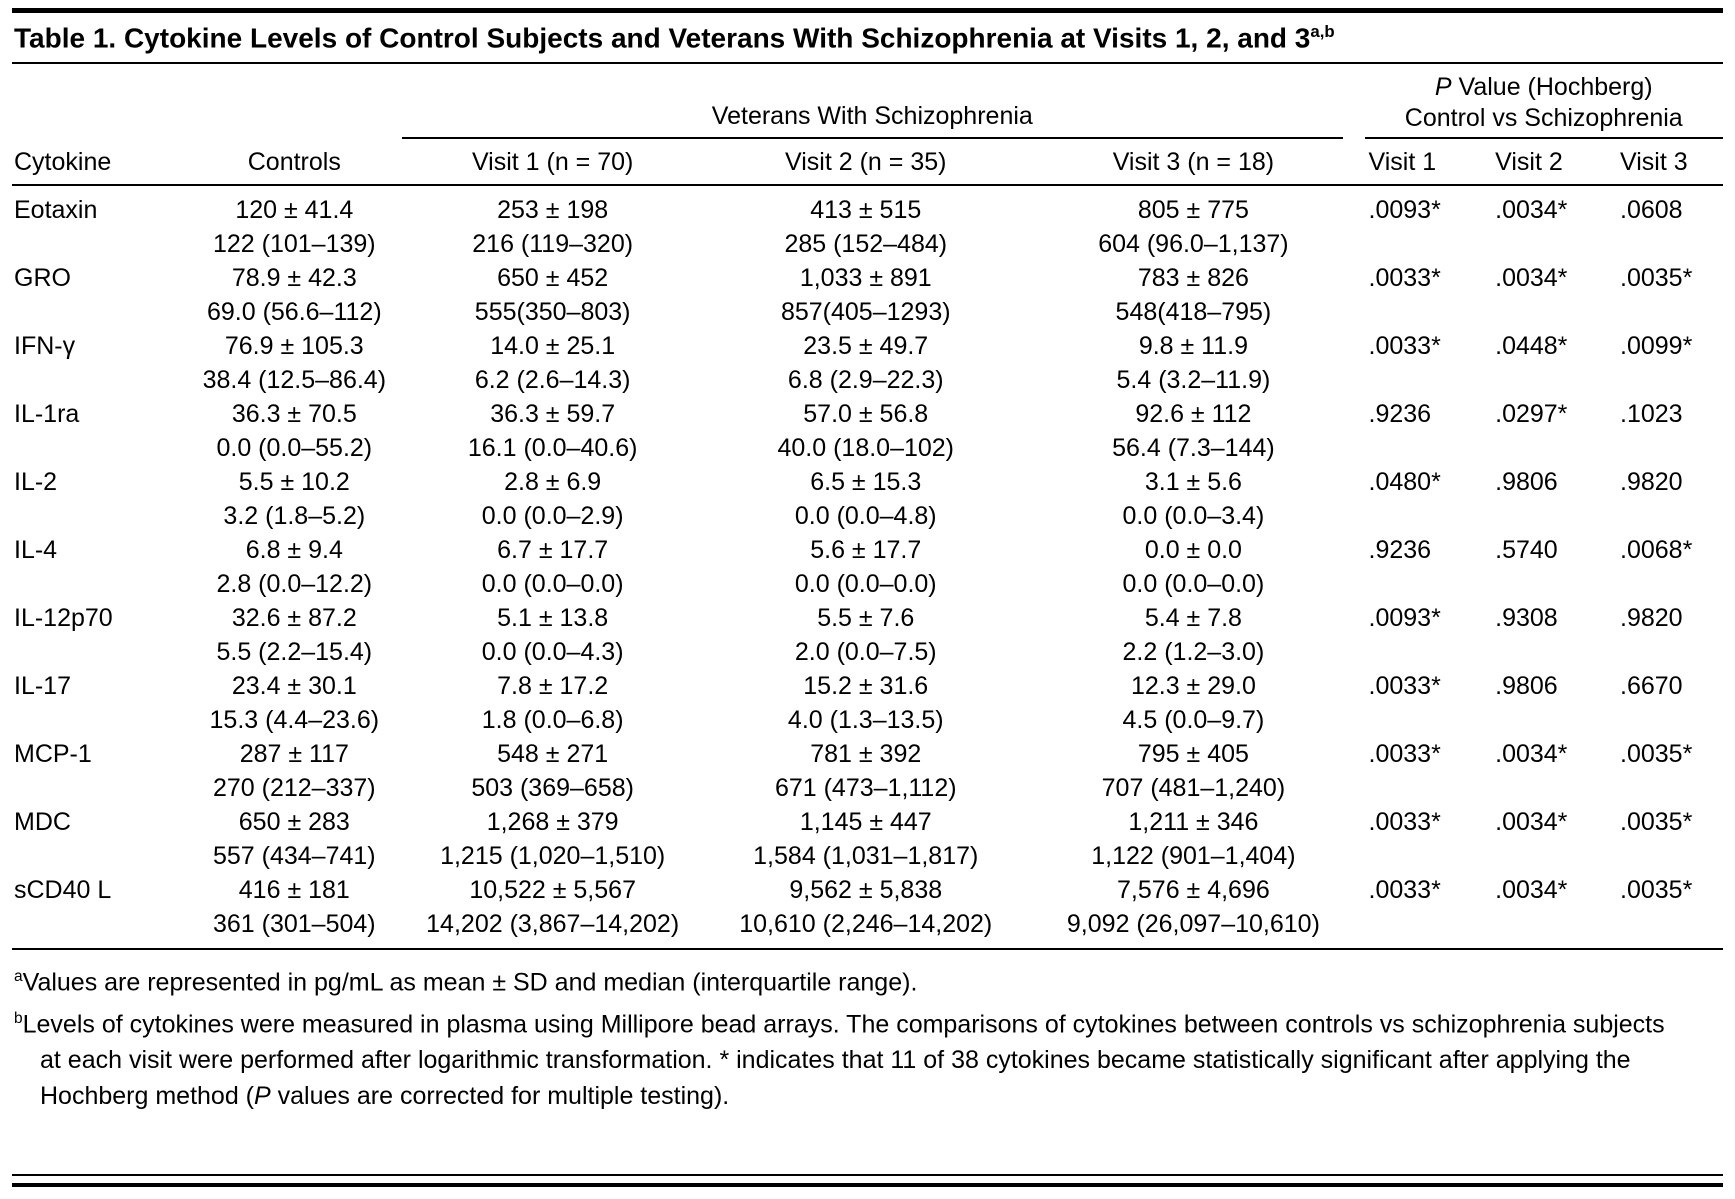 The image size is (1735, 1199). Describe the element at coordinates (294, 550) in the screenshot. I see `controls-mean-sd: 6.8 ± 9.4` at that location.